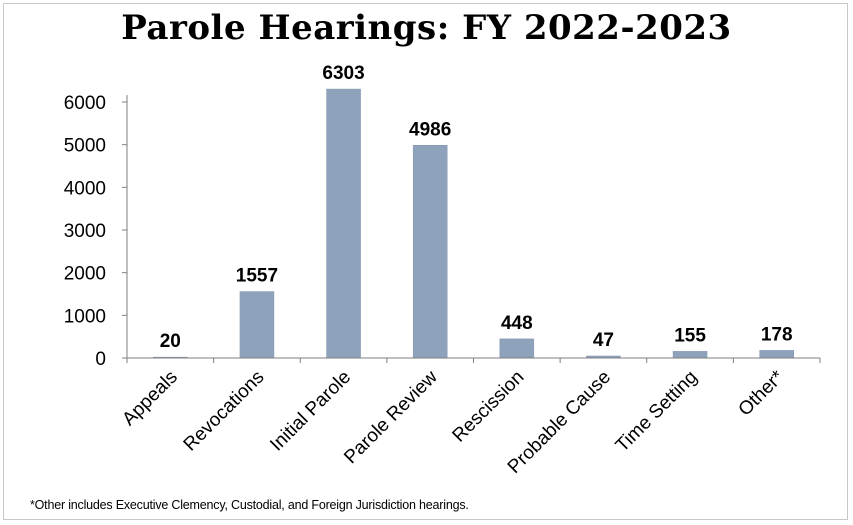  Describe the element at coordinates (430, 129) in the screenshot. I see `data-label: 4986` at that location.